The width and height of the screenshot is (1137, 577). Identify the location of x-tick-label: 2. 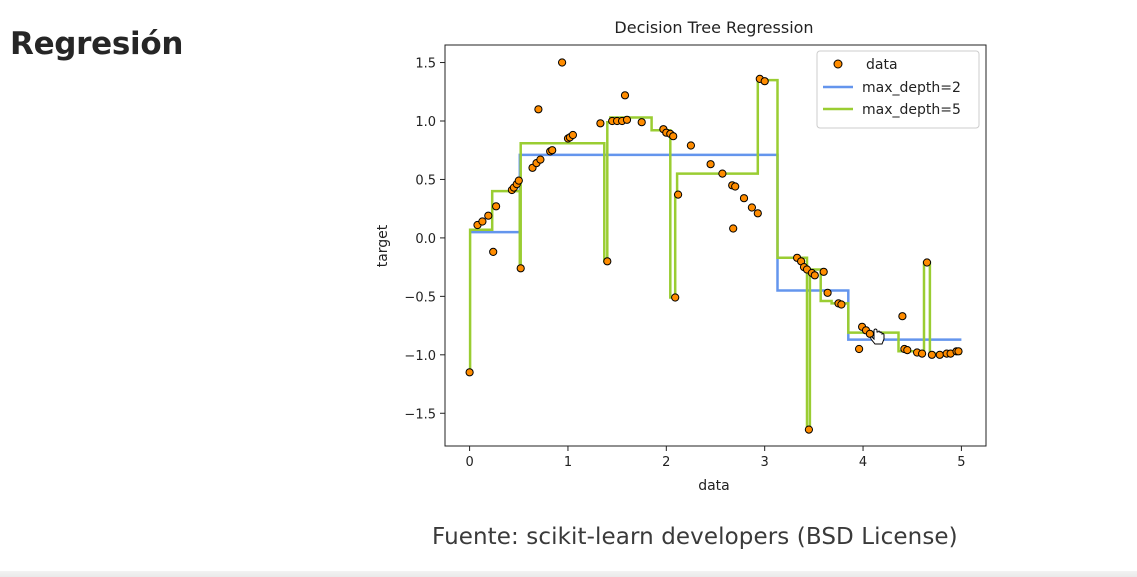
(666, 462).